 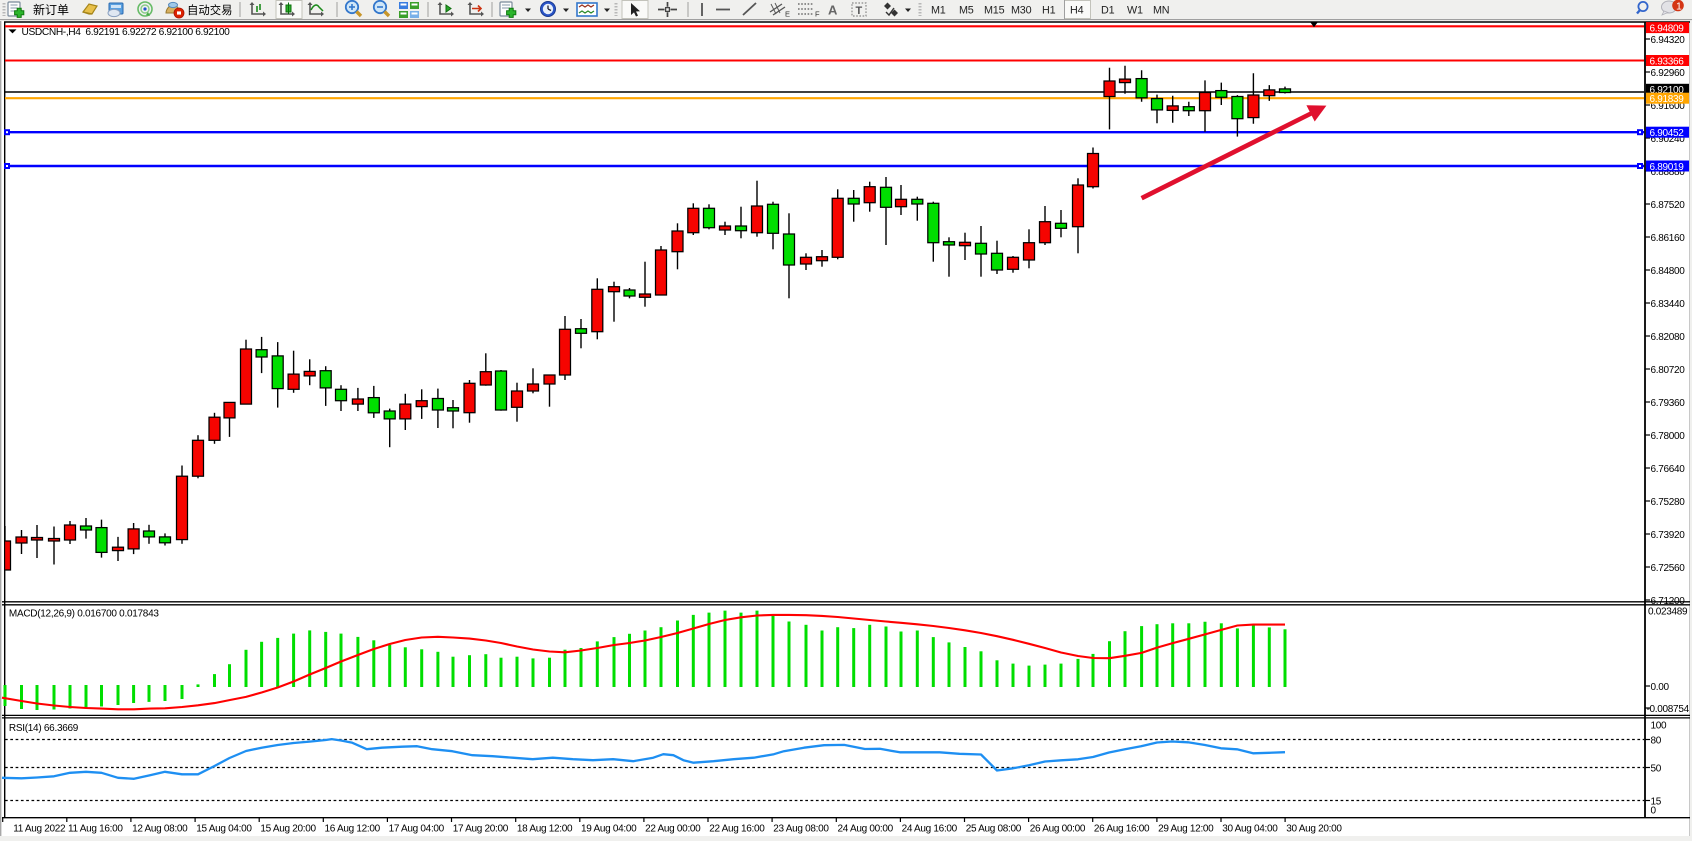 I want to click on svg-text: 6.87520, so click(x=1668, y=205).